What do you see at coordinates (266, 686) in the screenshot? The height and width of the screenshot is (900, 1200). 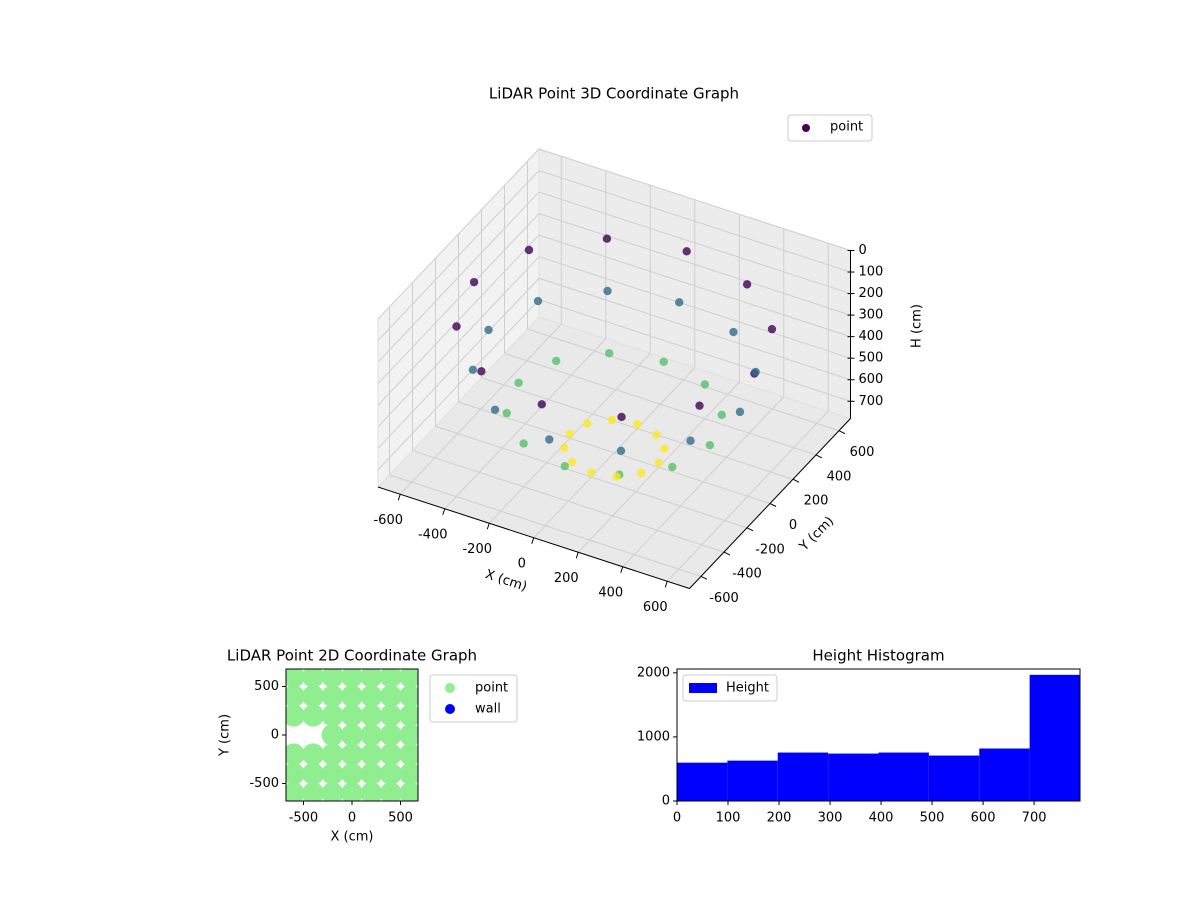 I see `y-tick-label: 500` at bounding box center [266, 686].